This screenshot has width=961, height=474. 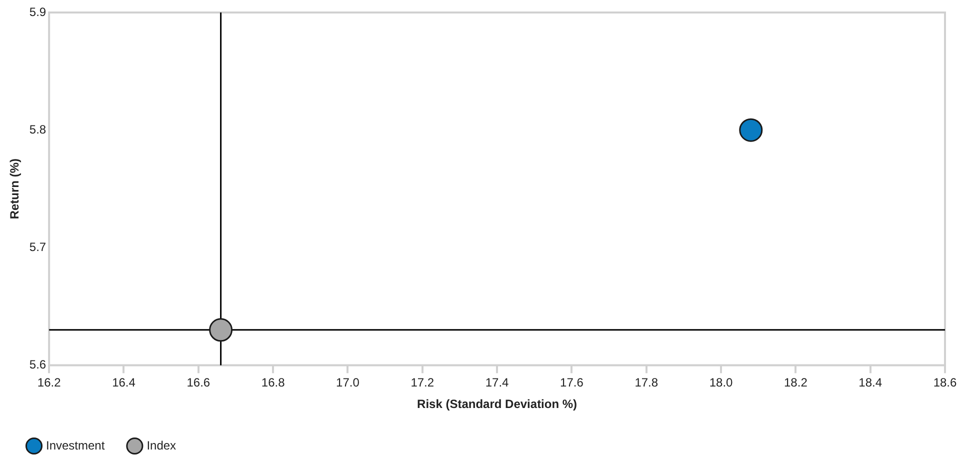 I want to click on y-tick-label: 5.8, so click(x=37, y=129).